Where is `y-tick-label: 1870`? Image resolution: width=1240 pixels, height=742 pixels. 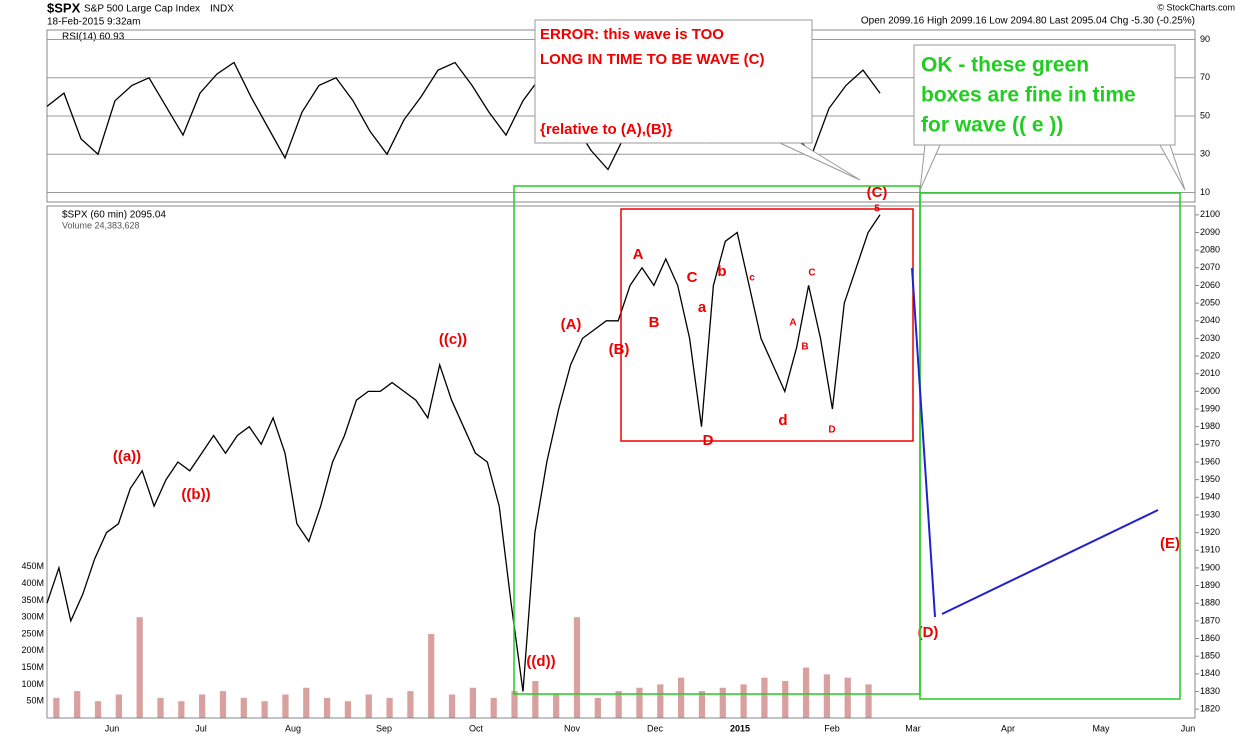 y-tick-label: 1870 is located at coordinates (1210, 620).